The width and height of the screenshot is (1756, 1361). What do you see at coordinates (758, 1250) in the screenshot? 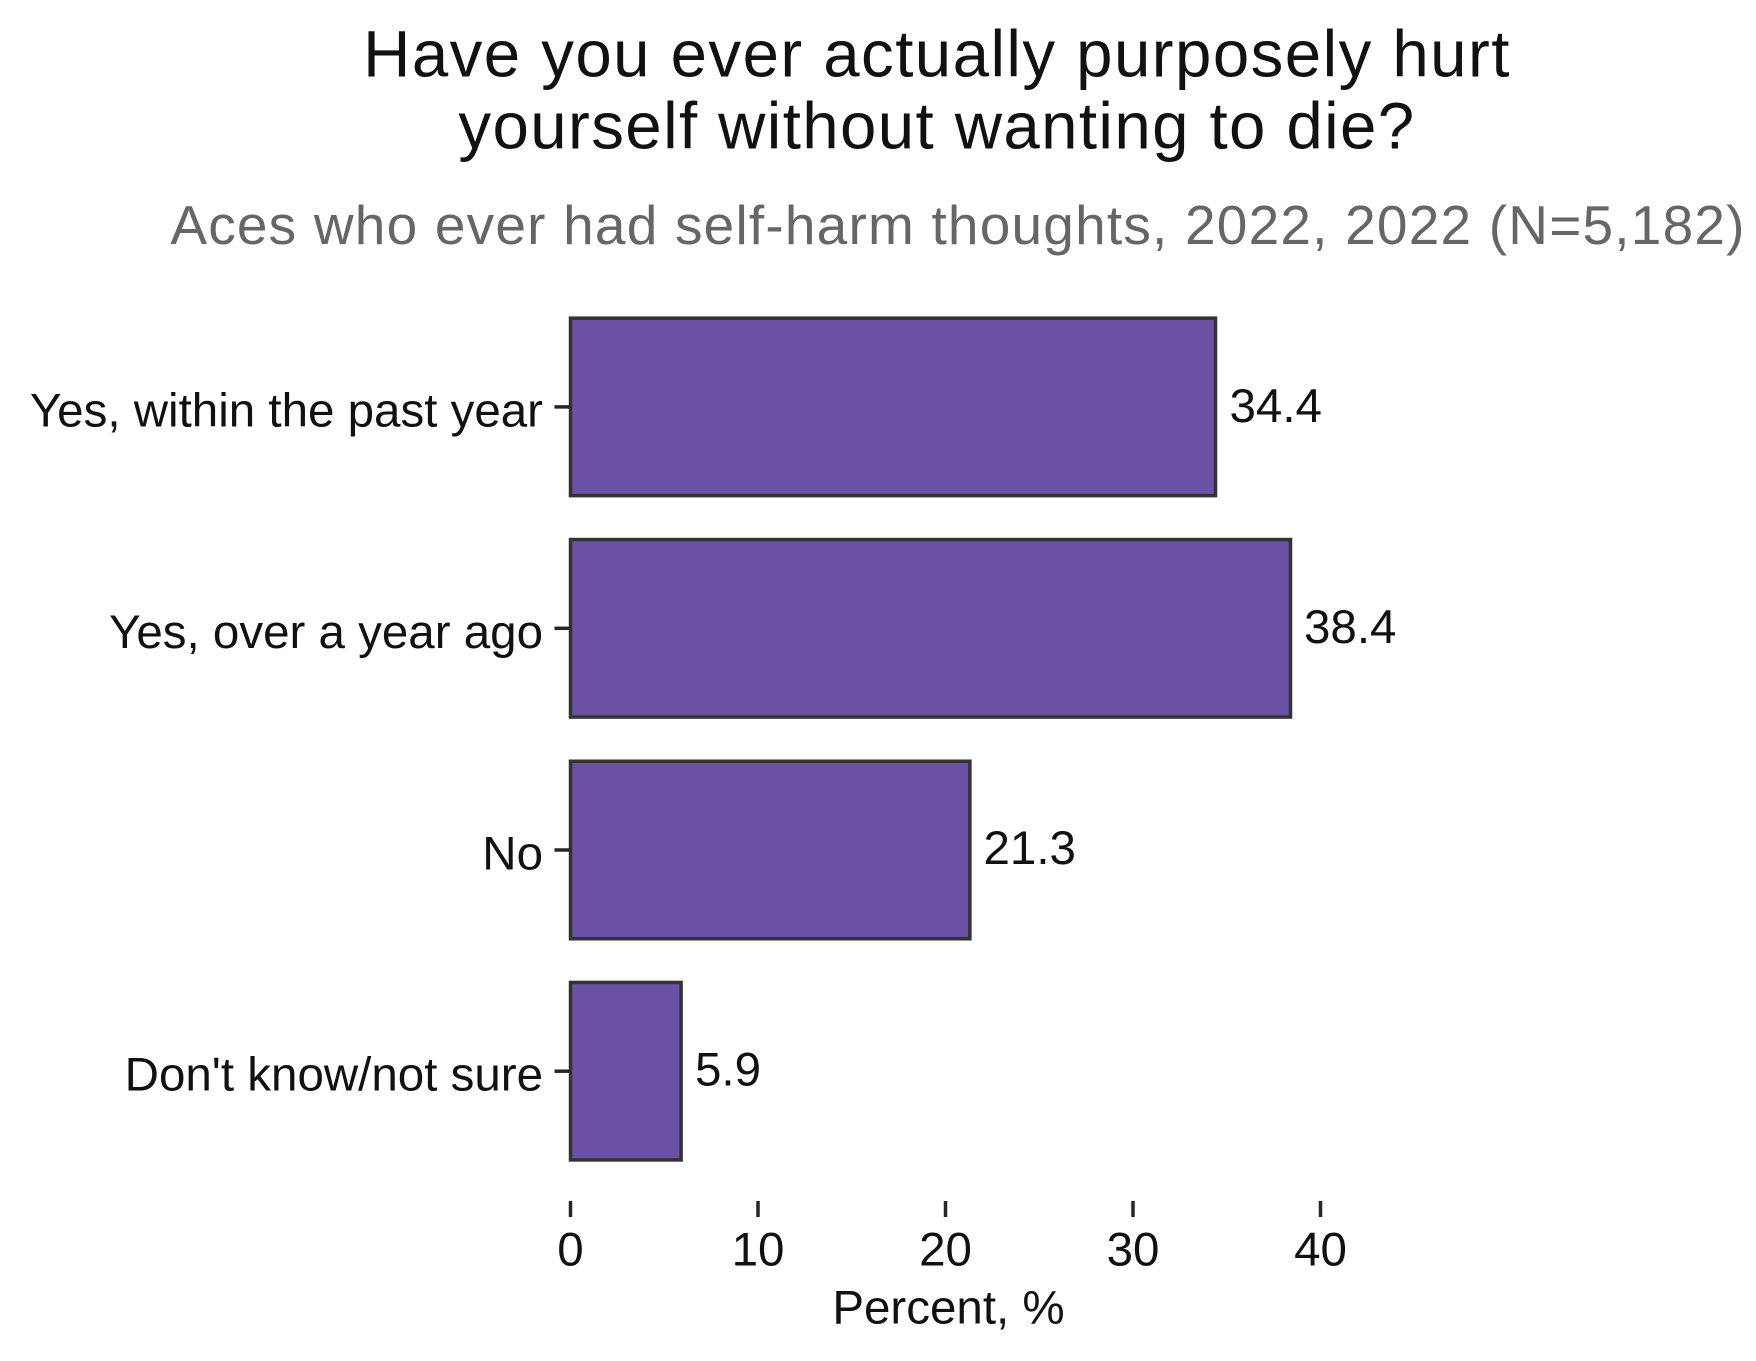
I see `svg-text: 10` at bounding box center [758, 1250].